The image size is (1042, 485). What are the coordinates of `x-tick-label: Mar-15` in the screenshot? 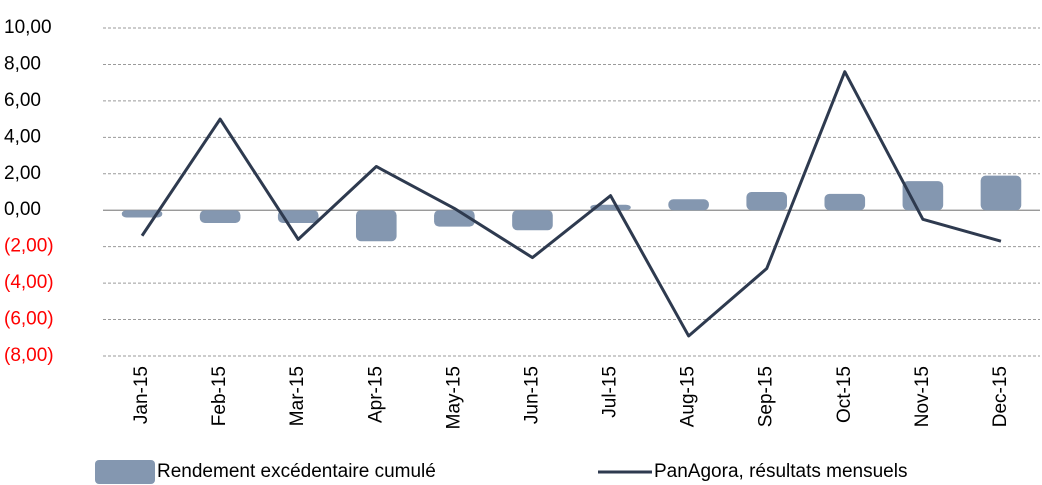 It's located at (297, 396).